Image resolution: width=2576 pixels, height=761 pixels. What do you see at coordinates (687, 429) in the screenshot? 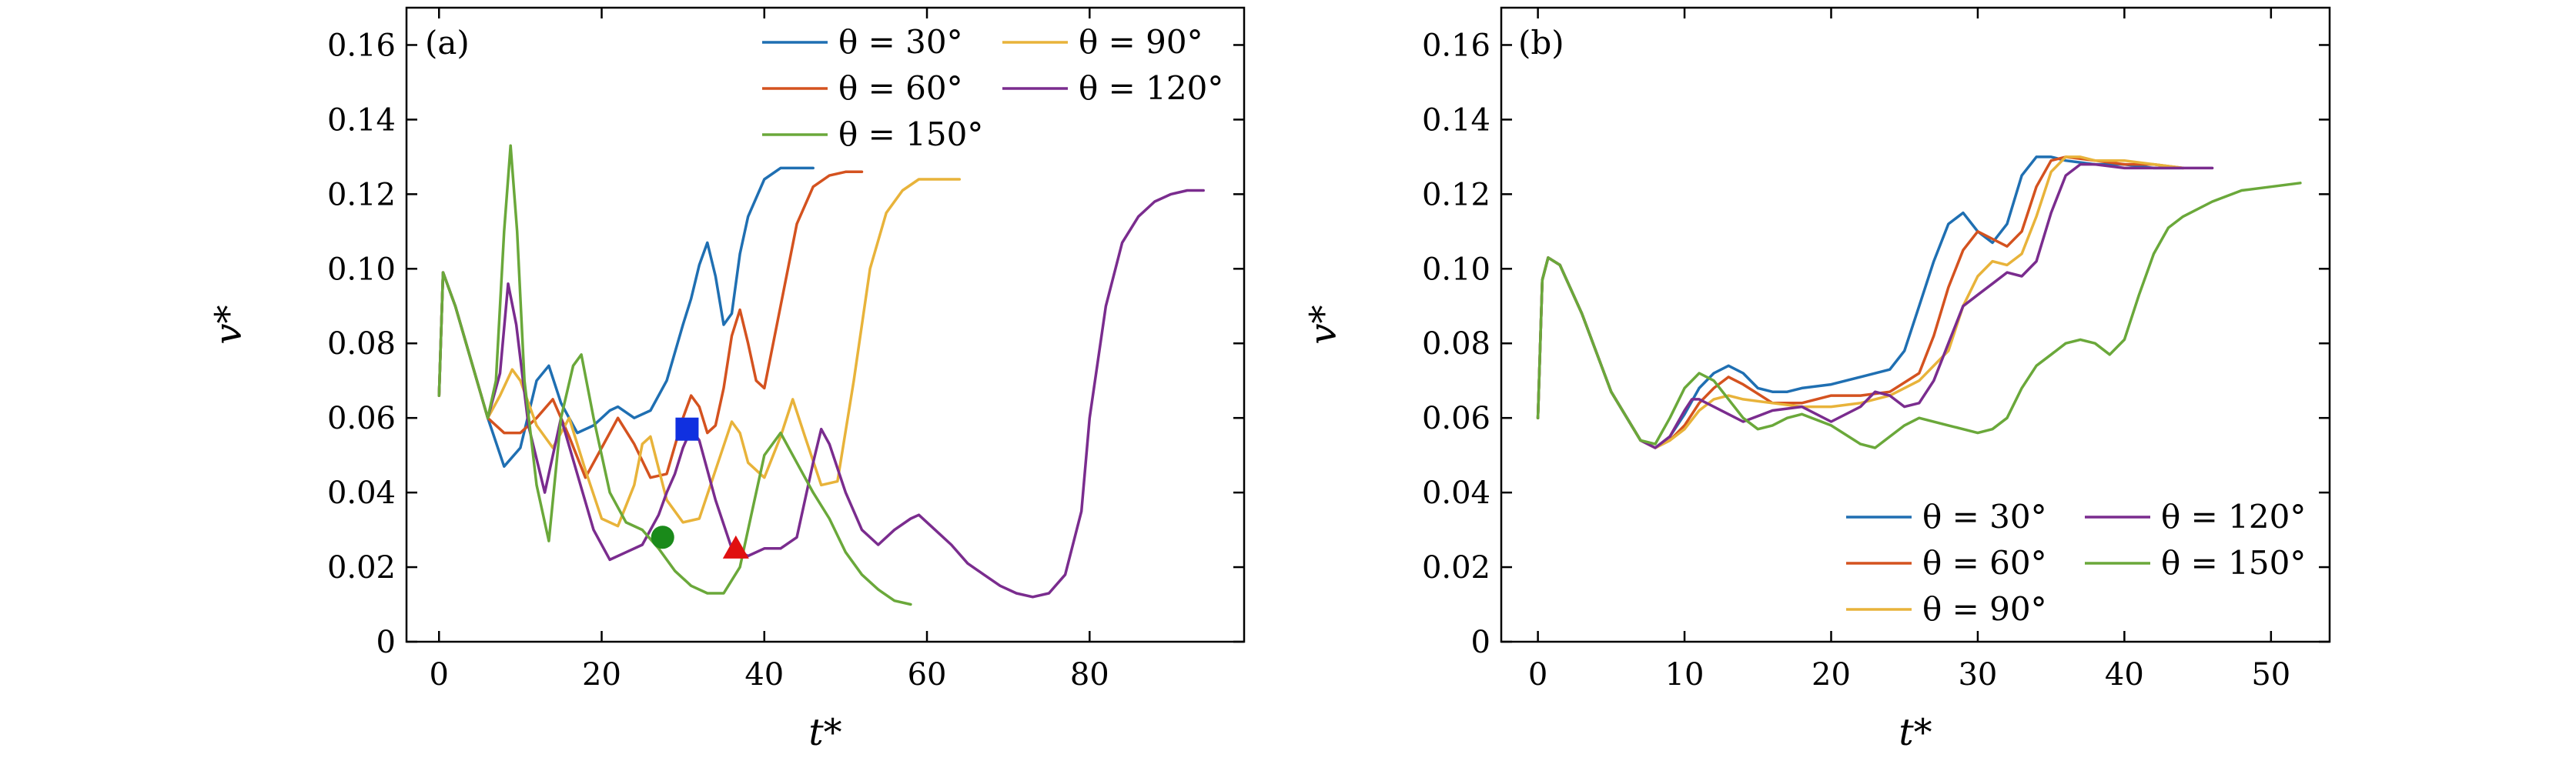
I see `marker-square` at bounding box center [687, 429].